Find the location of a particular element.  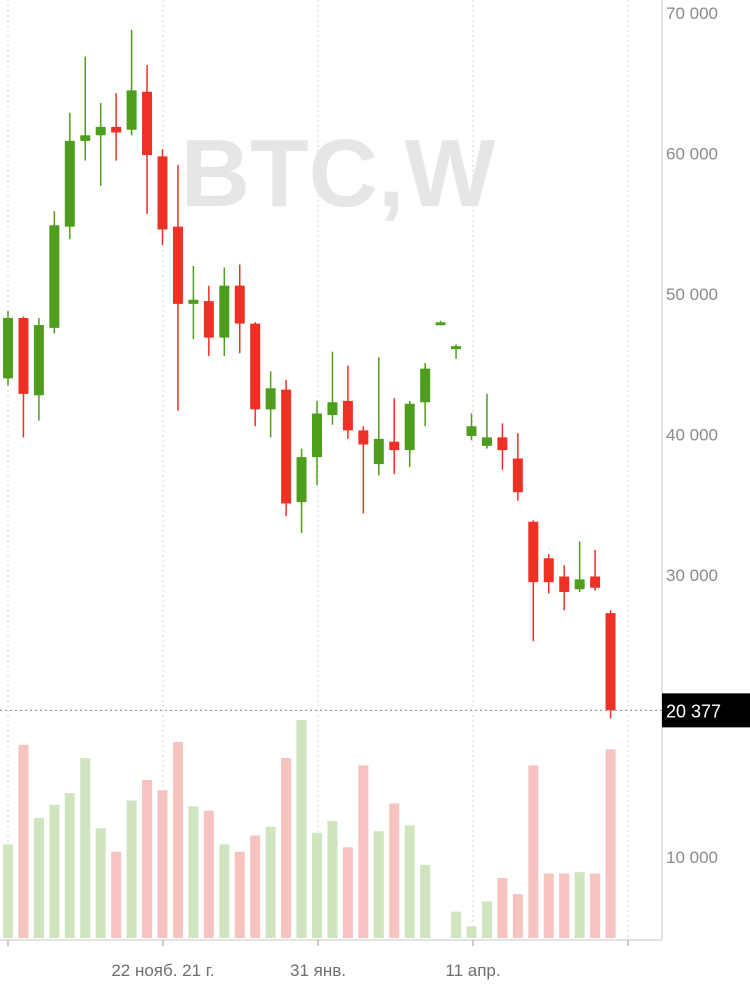

volume-tick-label: 10 000 is located at coordinates (692, 857).